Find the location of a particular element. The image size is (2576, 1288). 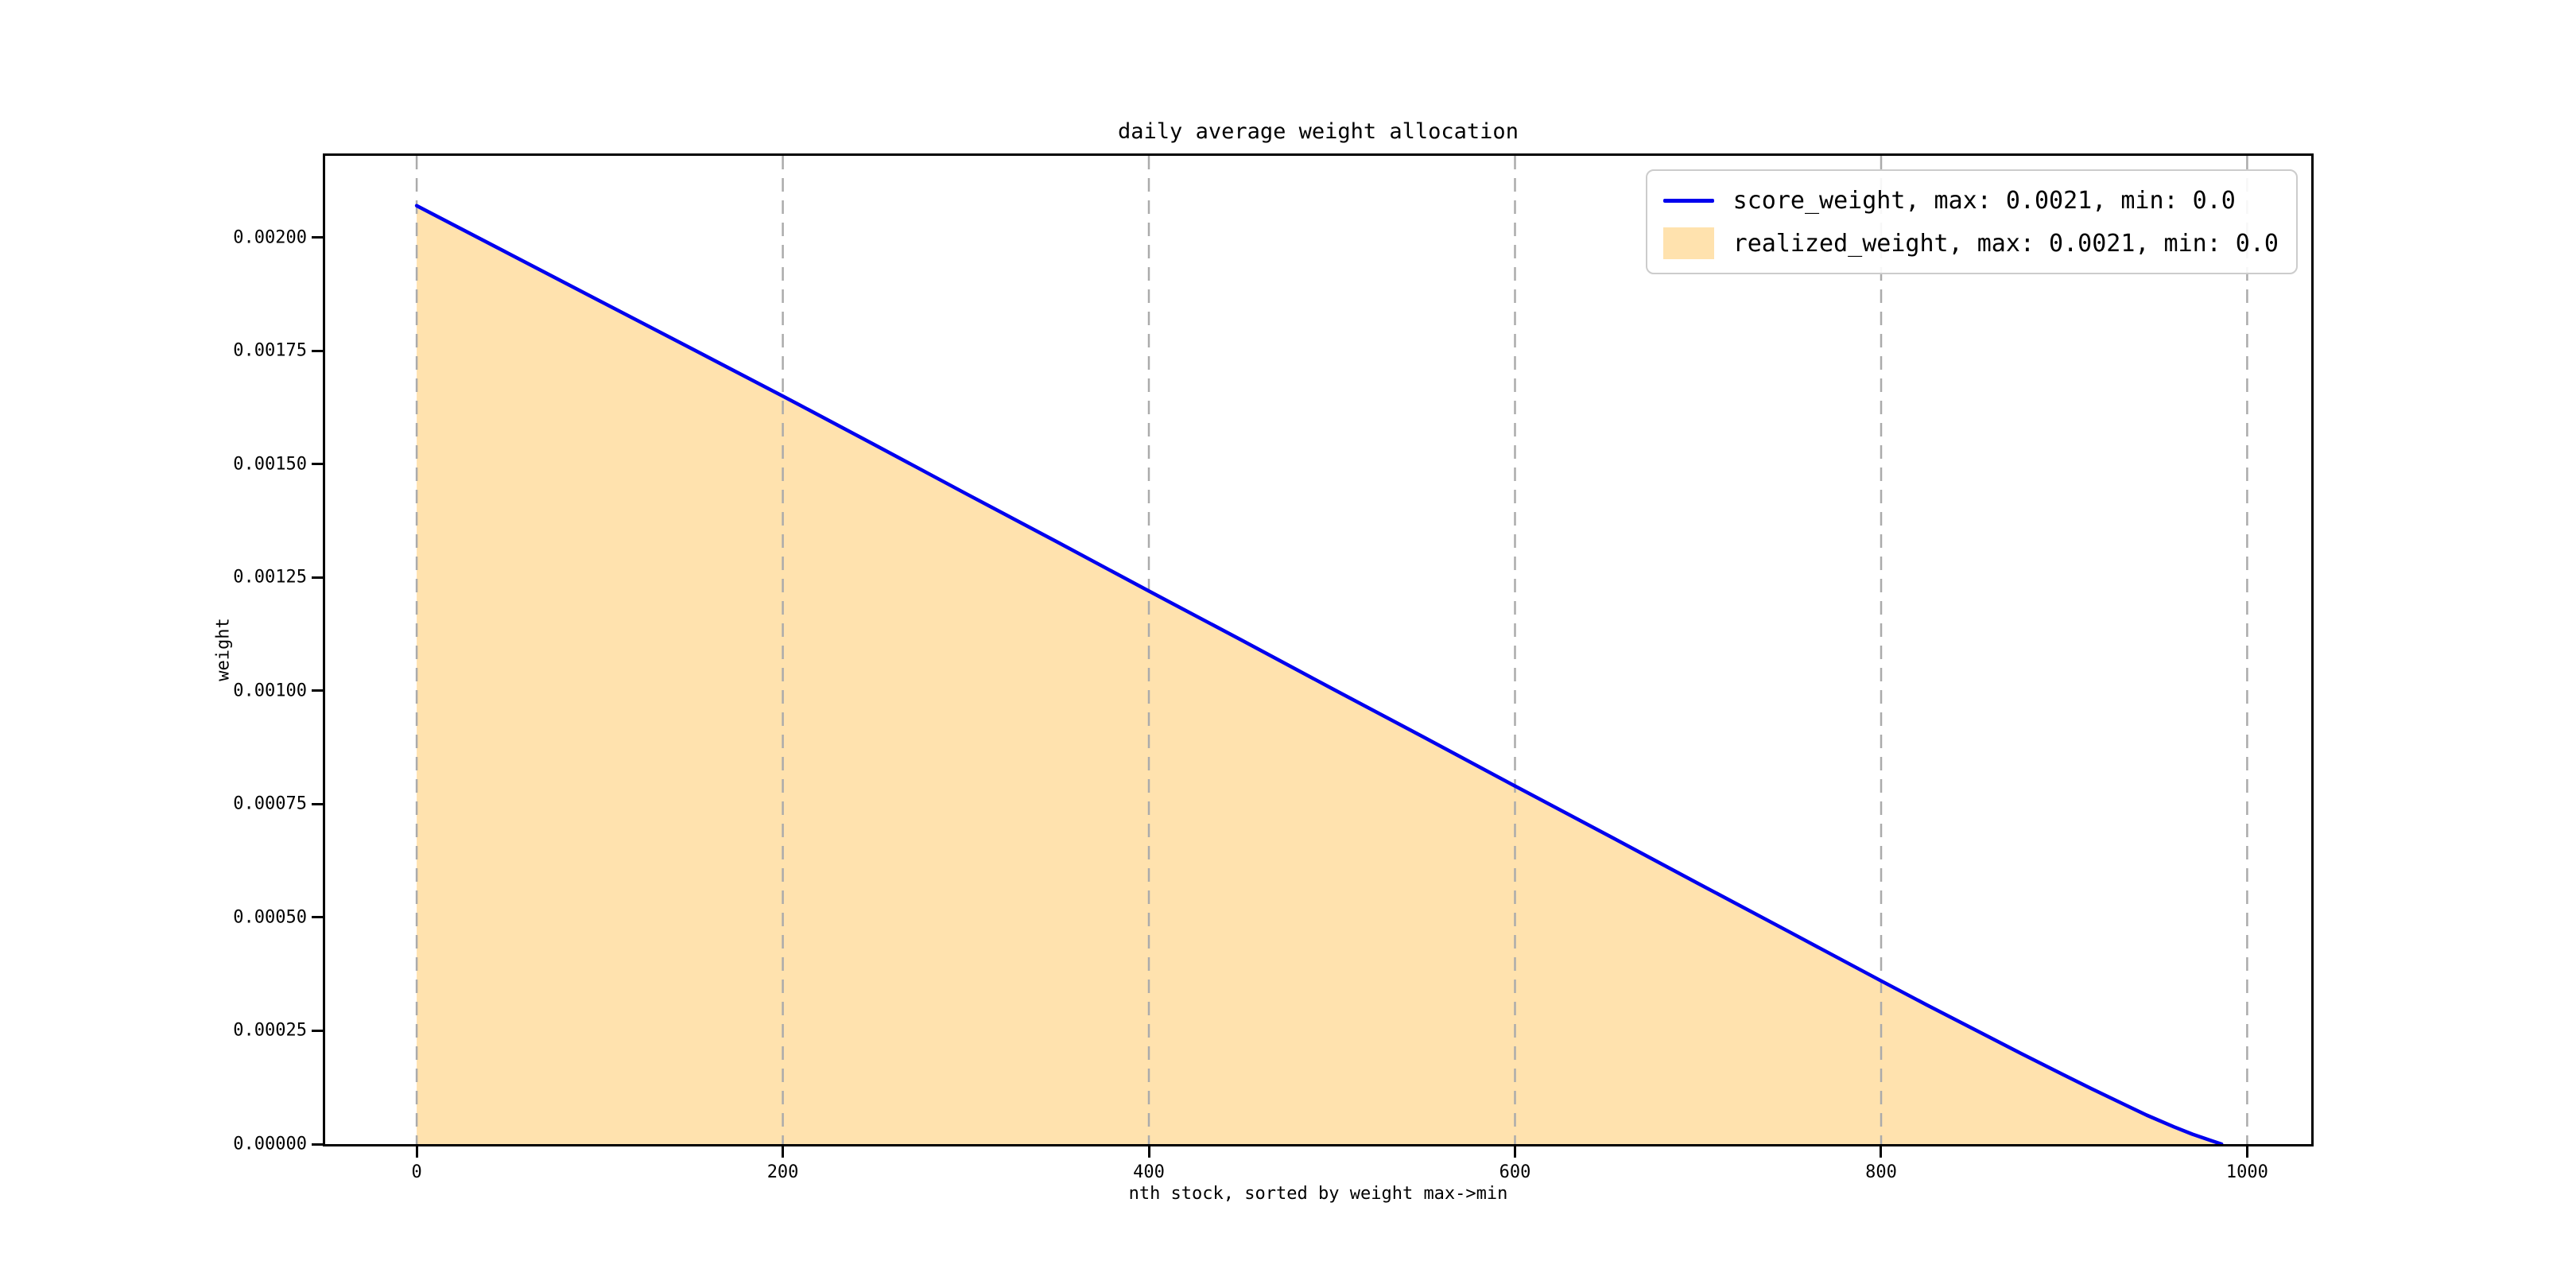

y-axis-label: weight is located at coordinates (223, 649).